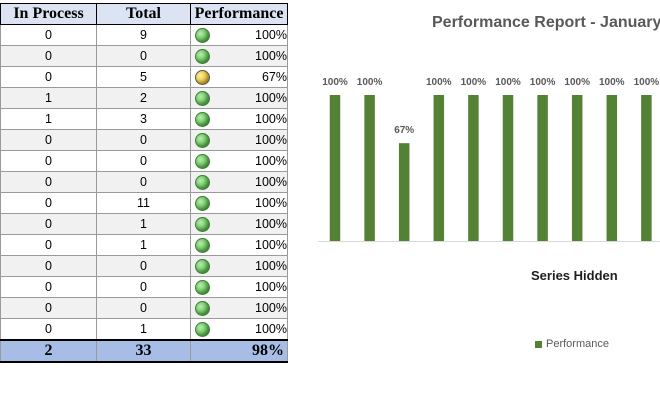  What do you see at coordinates (404, 130) in the screenshot?
I see `data-label: 67%` at bounding box center [404, 130].